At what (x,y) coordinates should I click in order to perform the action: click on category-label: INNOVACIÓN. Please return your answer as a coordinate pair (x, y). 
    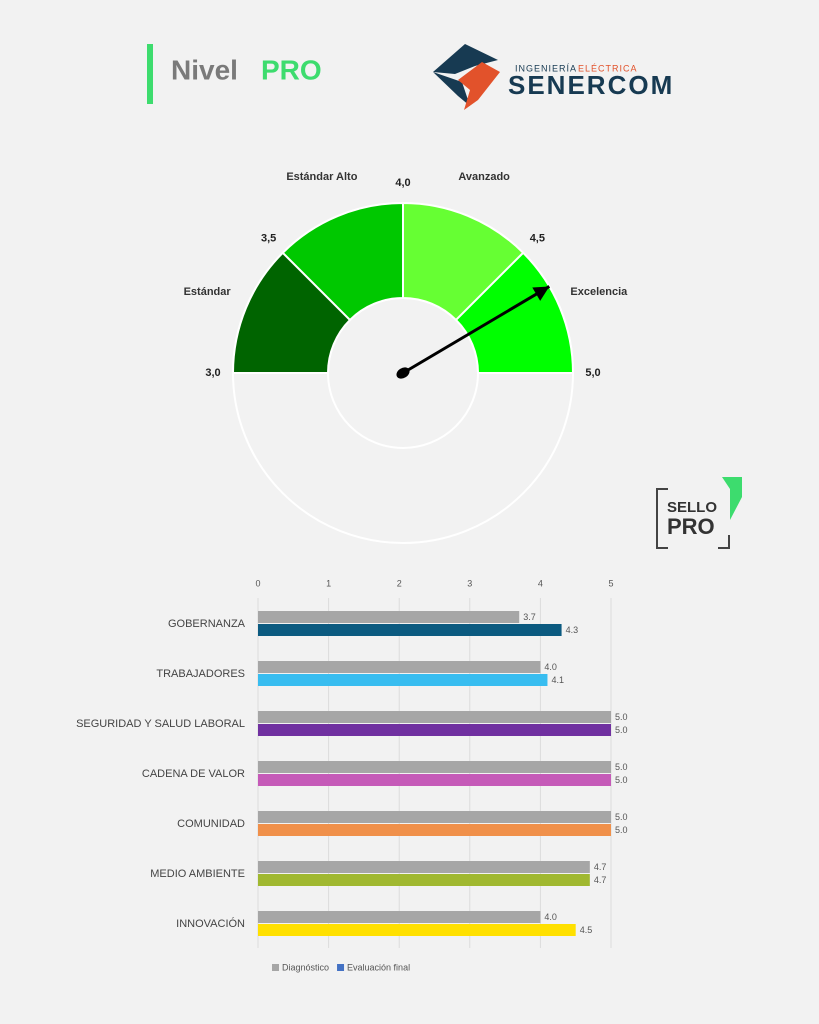
    Looking at the image, I should click on (210, 923).